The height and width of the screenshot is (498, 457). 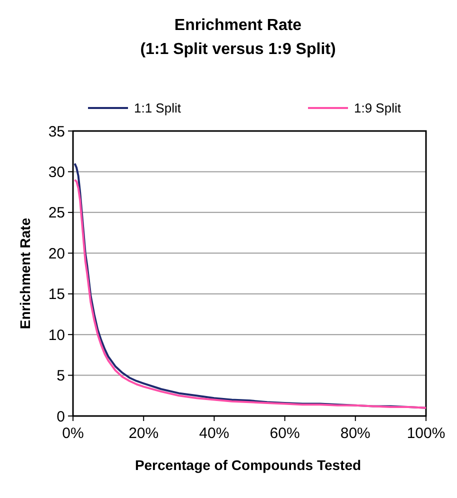 What do you see at coordinates (378, 108) in the screenshot?
I see `legend-label: 1:9 Split` at bounding box center [378, 108].